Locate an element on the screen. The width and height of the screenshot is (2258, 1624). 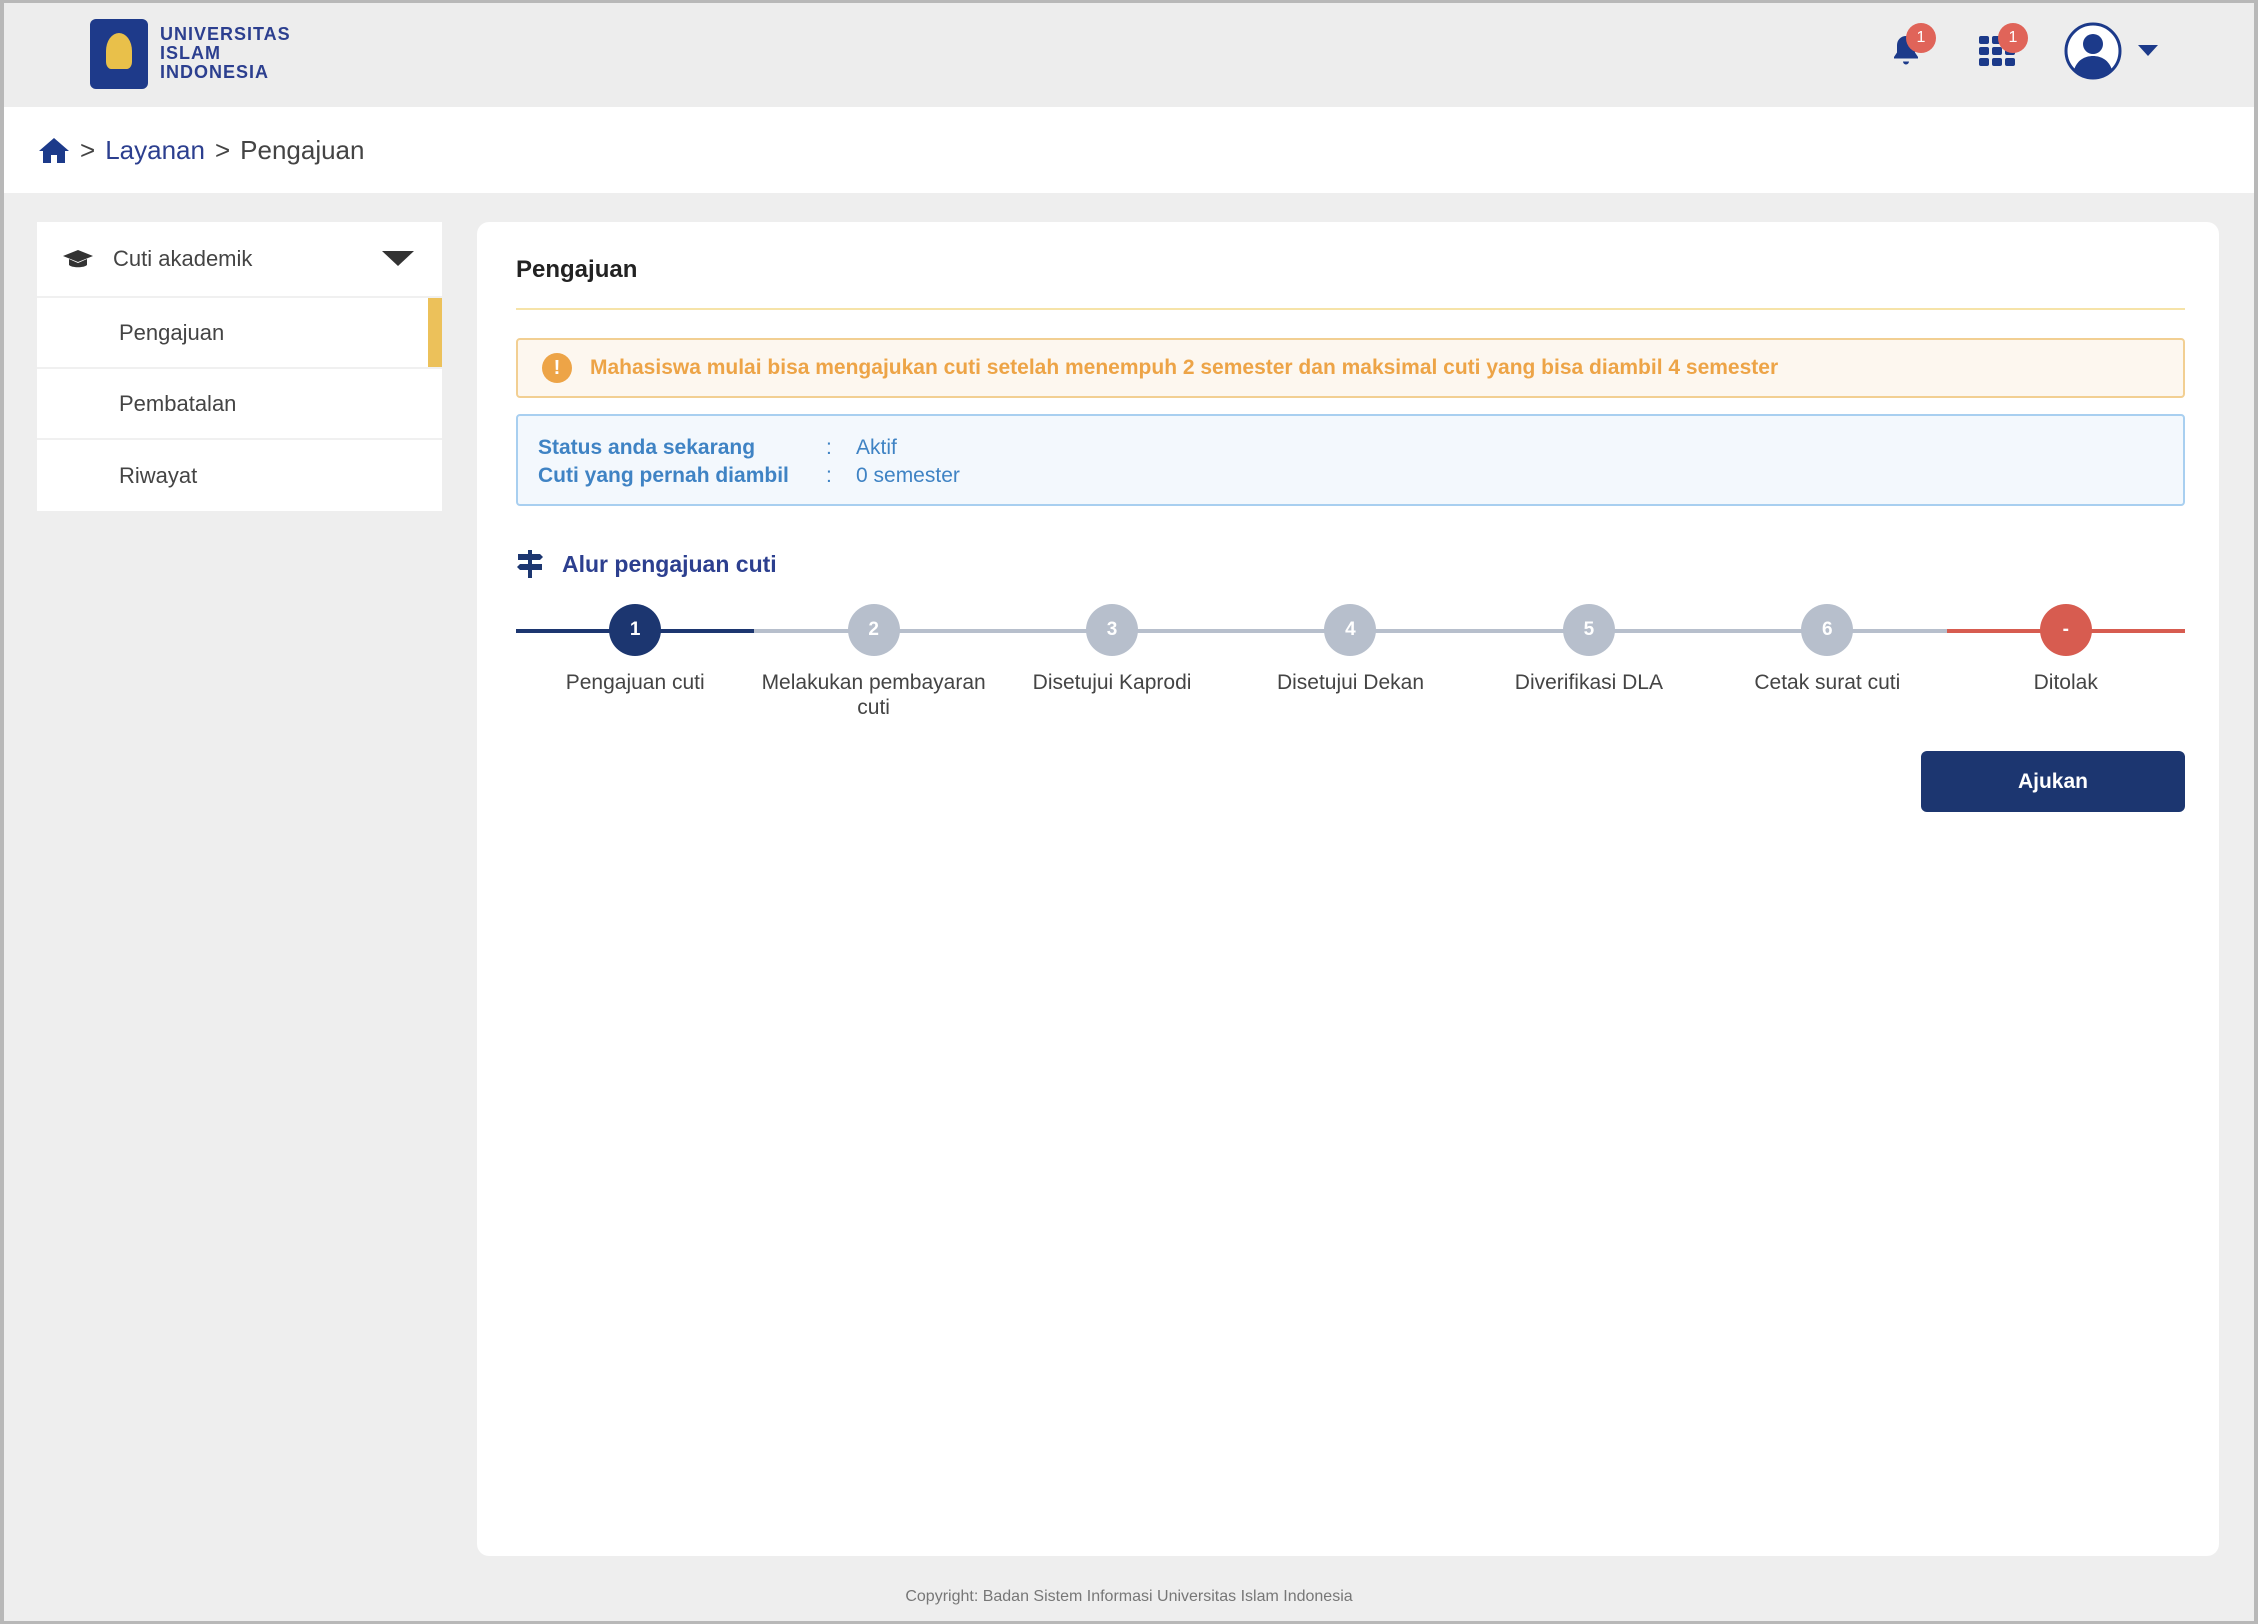
home-icon is located at coordinates (54, 150).